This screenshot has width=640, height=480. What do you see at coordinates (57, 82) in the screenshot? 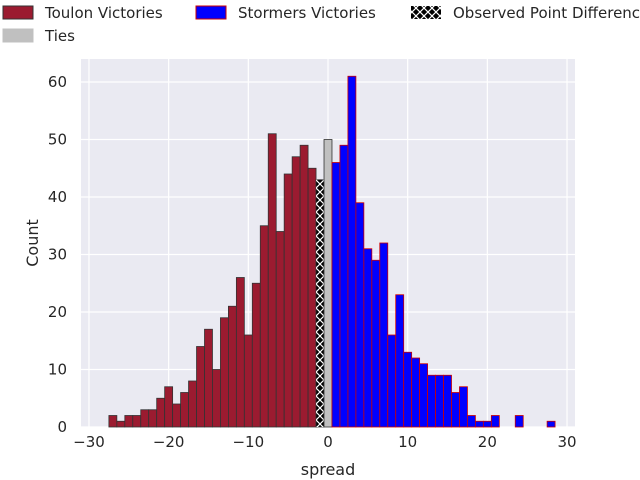
I see `y-tick-label: 60` at bounding box center [57, 82].